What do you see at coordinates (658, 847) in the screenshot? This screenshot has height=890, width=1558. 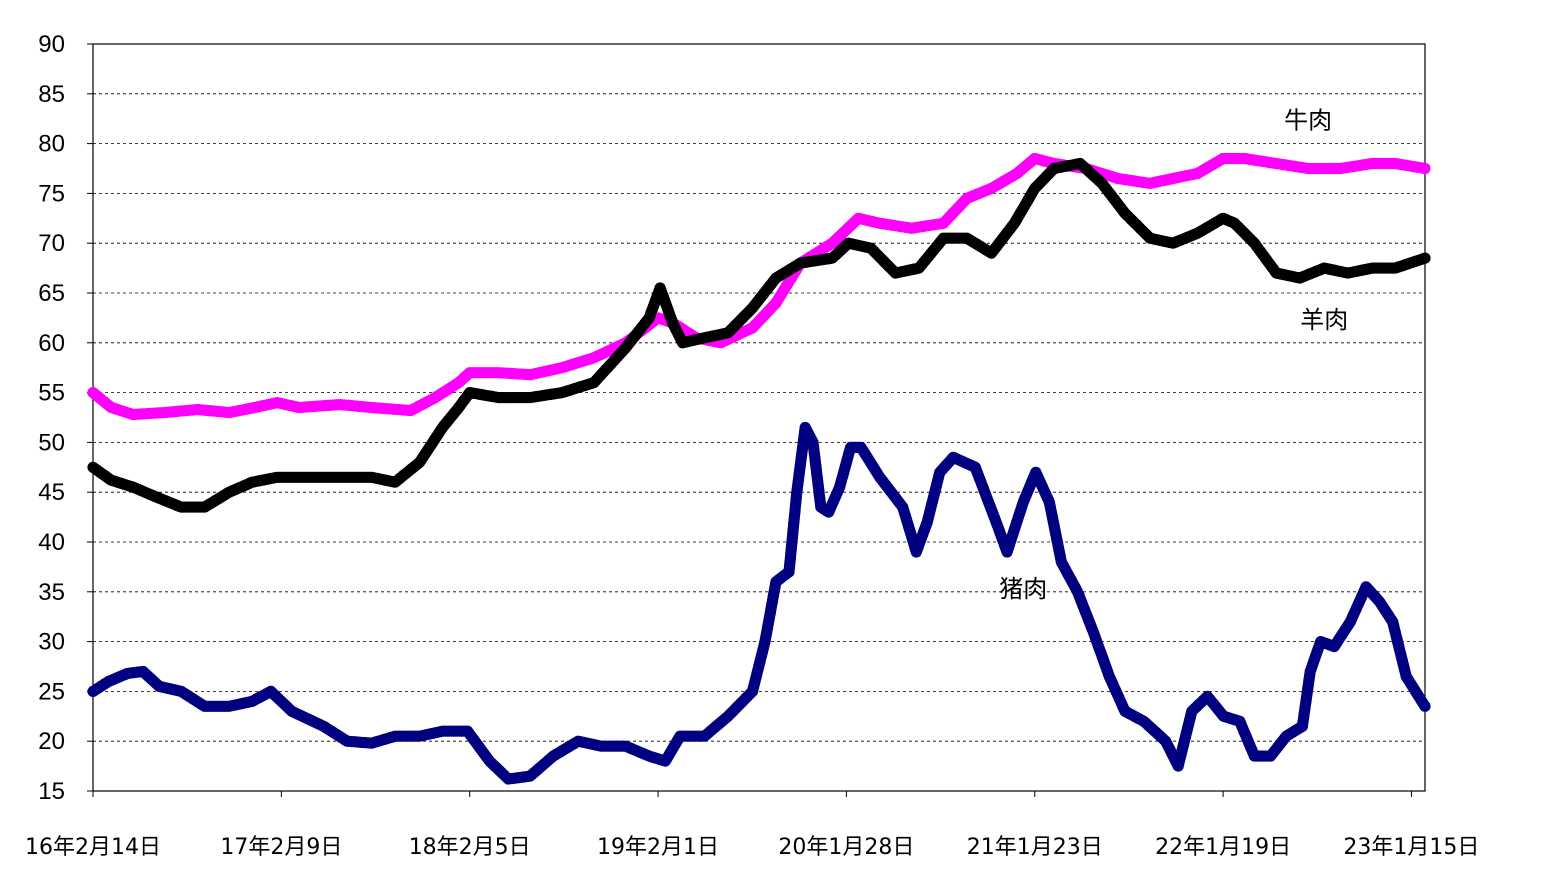 I see `x-tick-label: 19年2月1日` at bounding box center [658, 847].